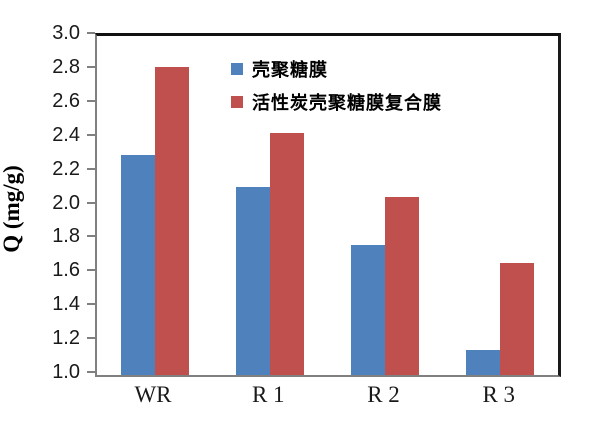  I want to click on y-tick-label: 1.2, so click(66, 338).